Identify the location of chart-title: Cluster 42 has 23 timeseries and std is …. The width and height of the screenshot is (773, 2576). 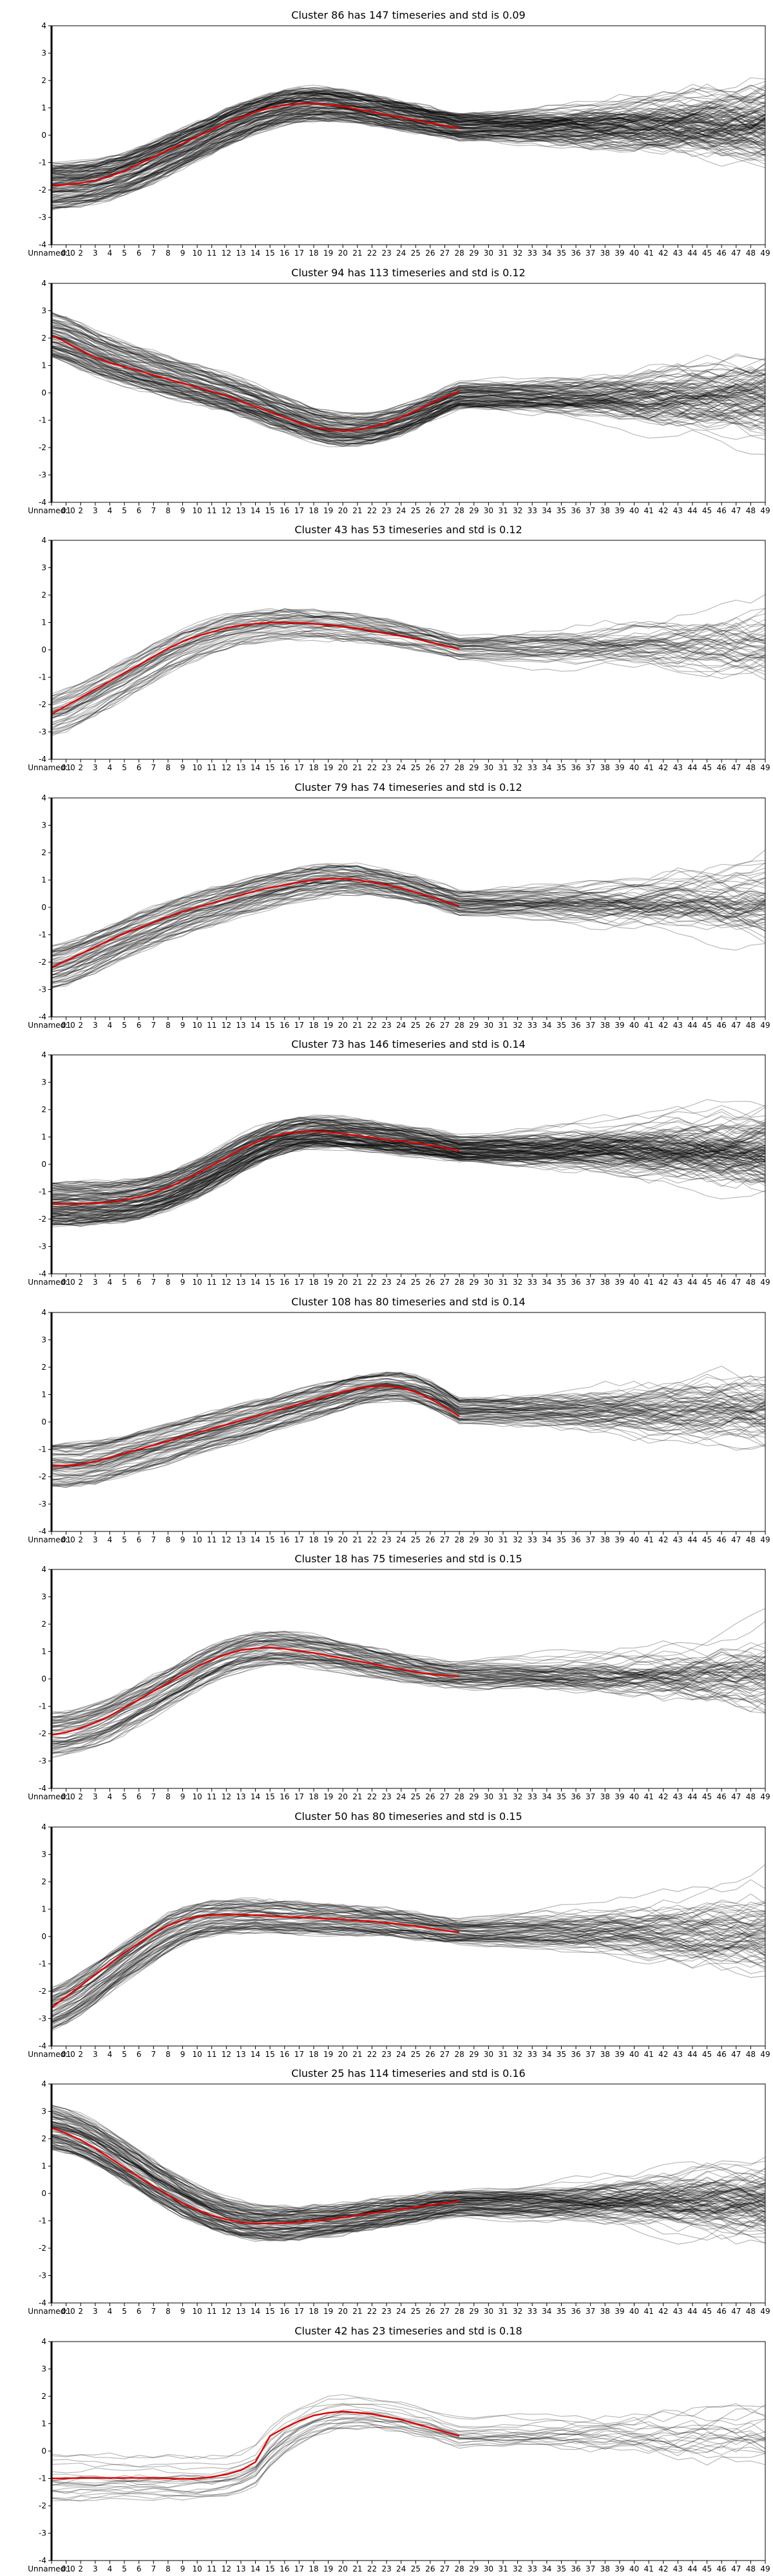
(408, 2331).